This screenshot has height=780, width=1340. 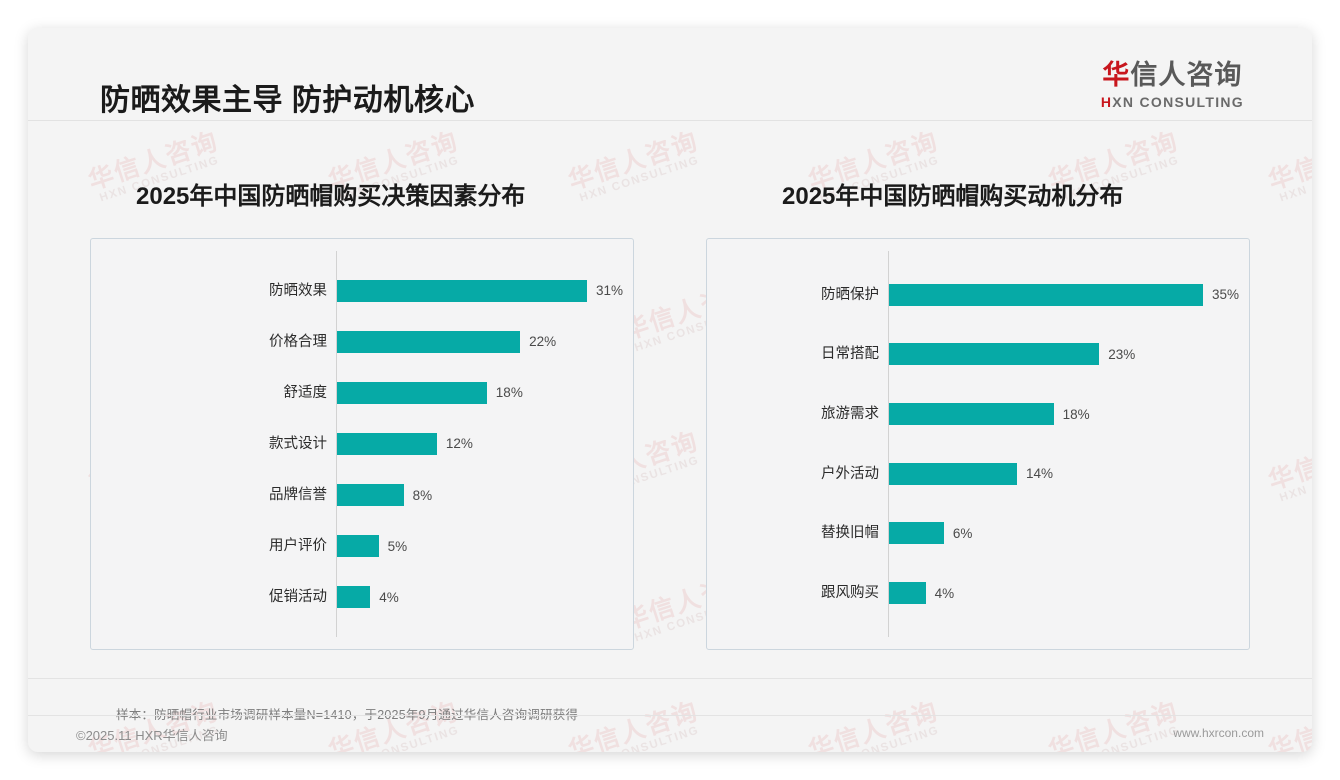 What do you see at coordinates (298, 597) in the screenshot?
I see `bar-category-label: 促销活动` at bounding box center [298, 597].